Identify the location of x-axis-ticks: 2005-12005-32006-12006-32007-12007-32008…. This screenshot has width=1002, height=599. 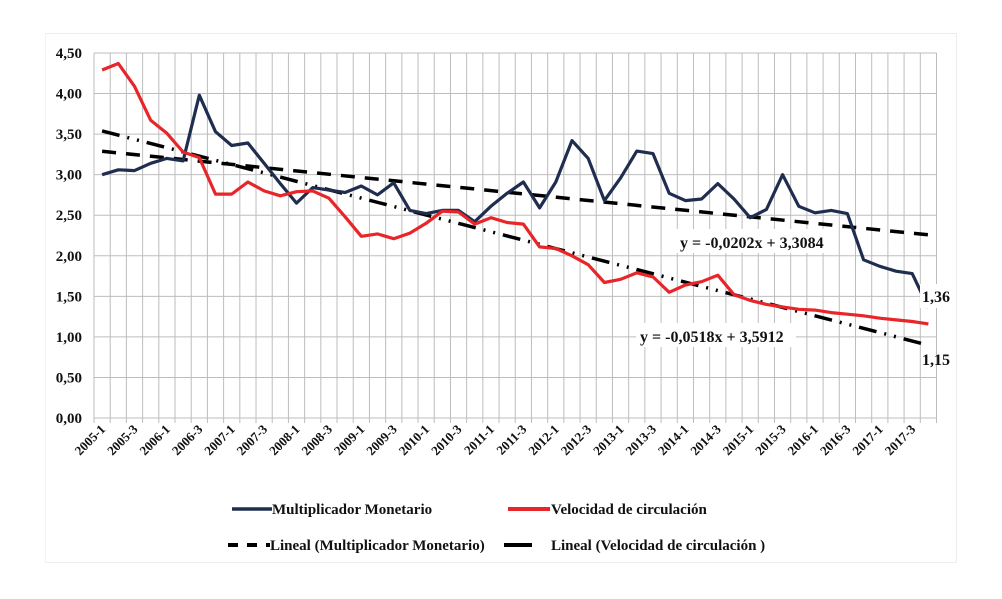
(495, 439).